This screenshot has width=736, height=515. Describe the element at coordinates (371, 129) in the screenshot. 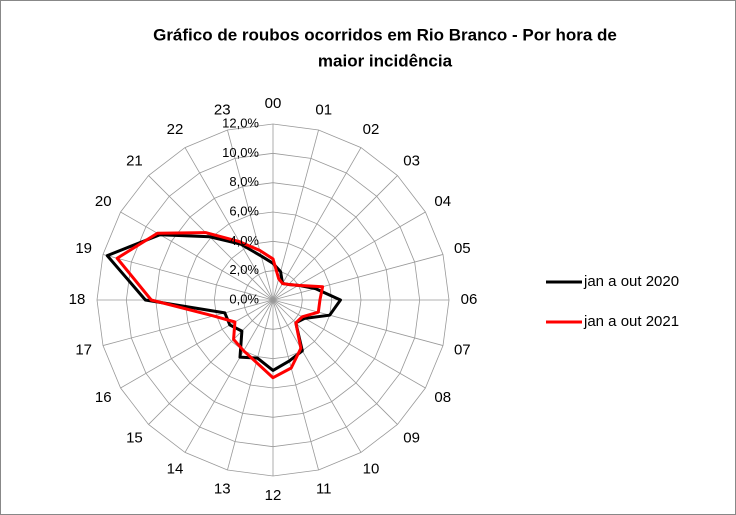

I see `category-label: 02` at that location.